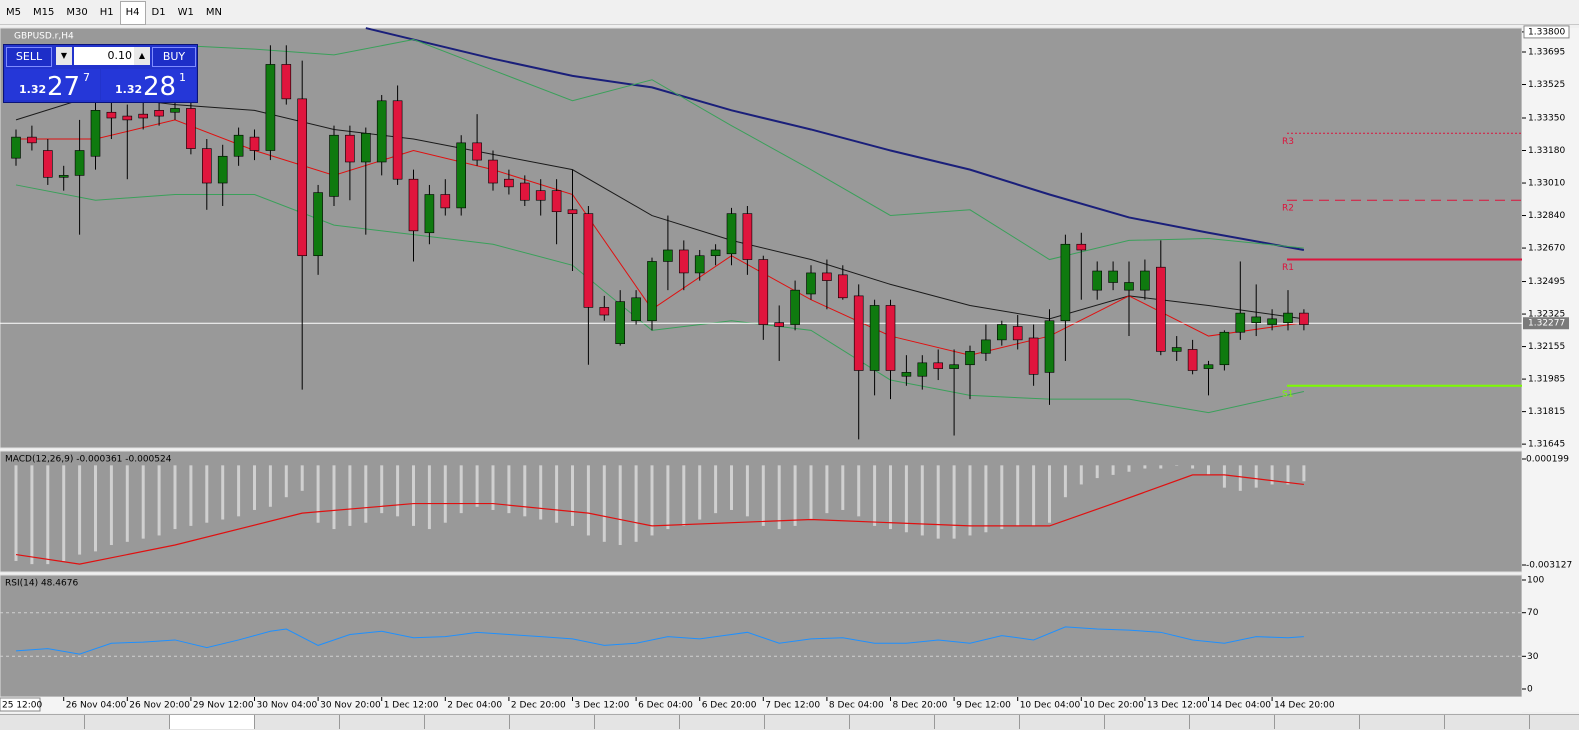 The image size is (1579, 730). I want to click on y-tick-label: 100, so click(1535, 581).